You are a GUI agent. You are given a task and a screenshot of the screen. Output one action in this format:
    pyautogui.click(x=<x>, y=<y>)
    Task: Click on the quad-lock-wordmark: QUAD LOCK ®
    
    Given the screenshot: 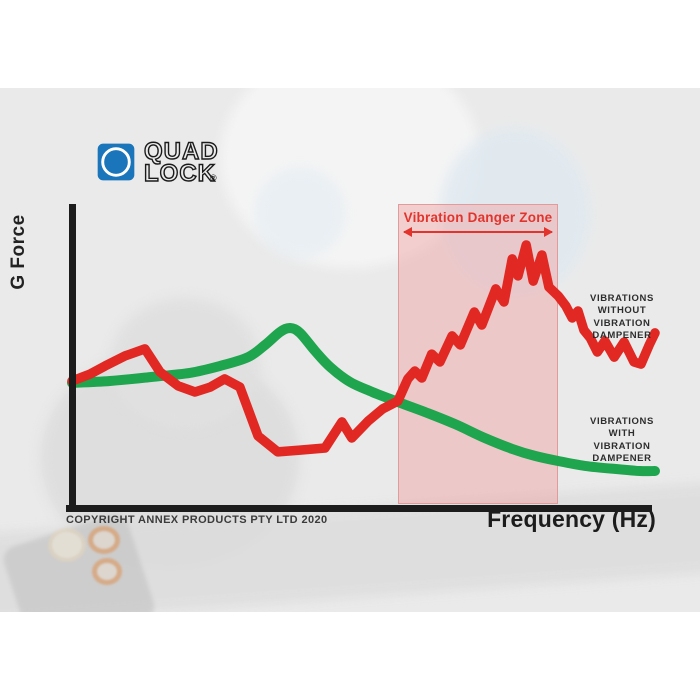 What is the action you would take?
    pyautogui.click(x=181, y=162)
    